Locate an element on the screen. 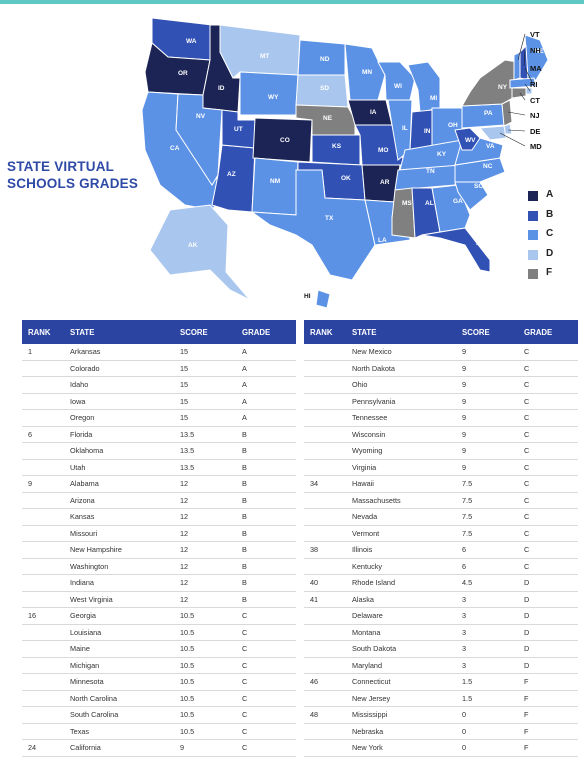 This screenshot has height=757, width=584. state-cell: Arizona is located at coordinates (125, 500).